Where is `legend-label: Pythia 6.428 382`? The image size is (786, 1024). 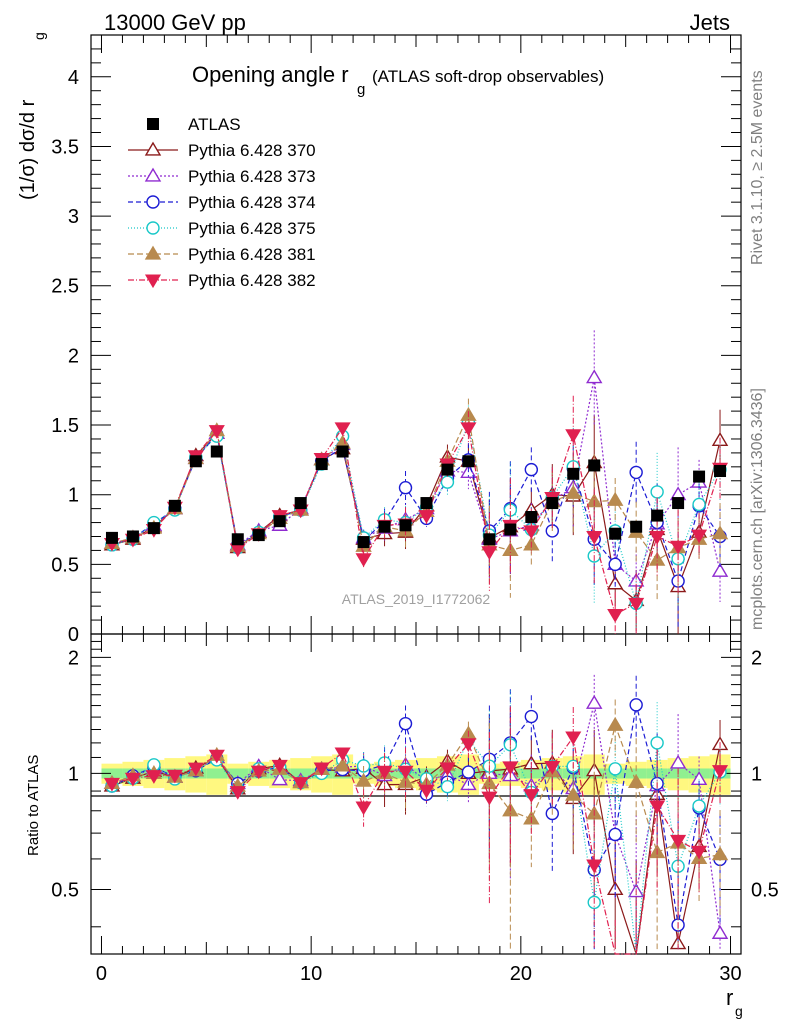
legend-label: Pythia 6.428 382 is located at coordinates (252, 280).